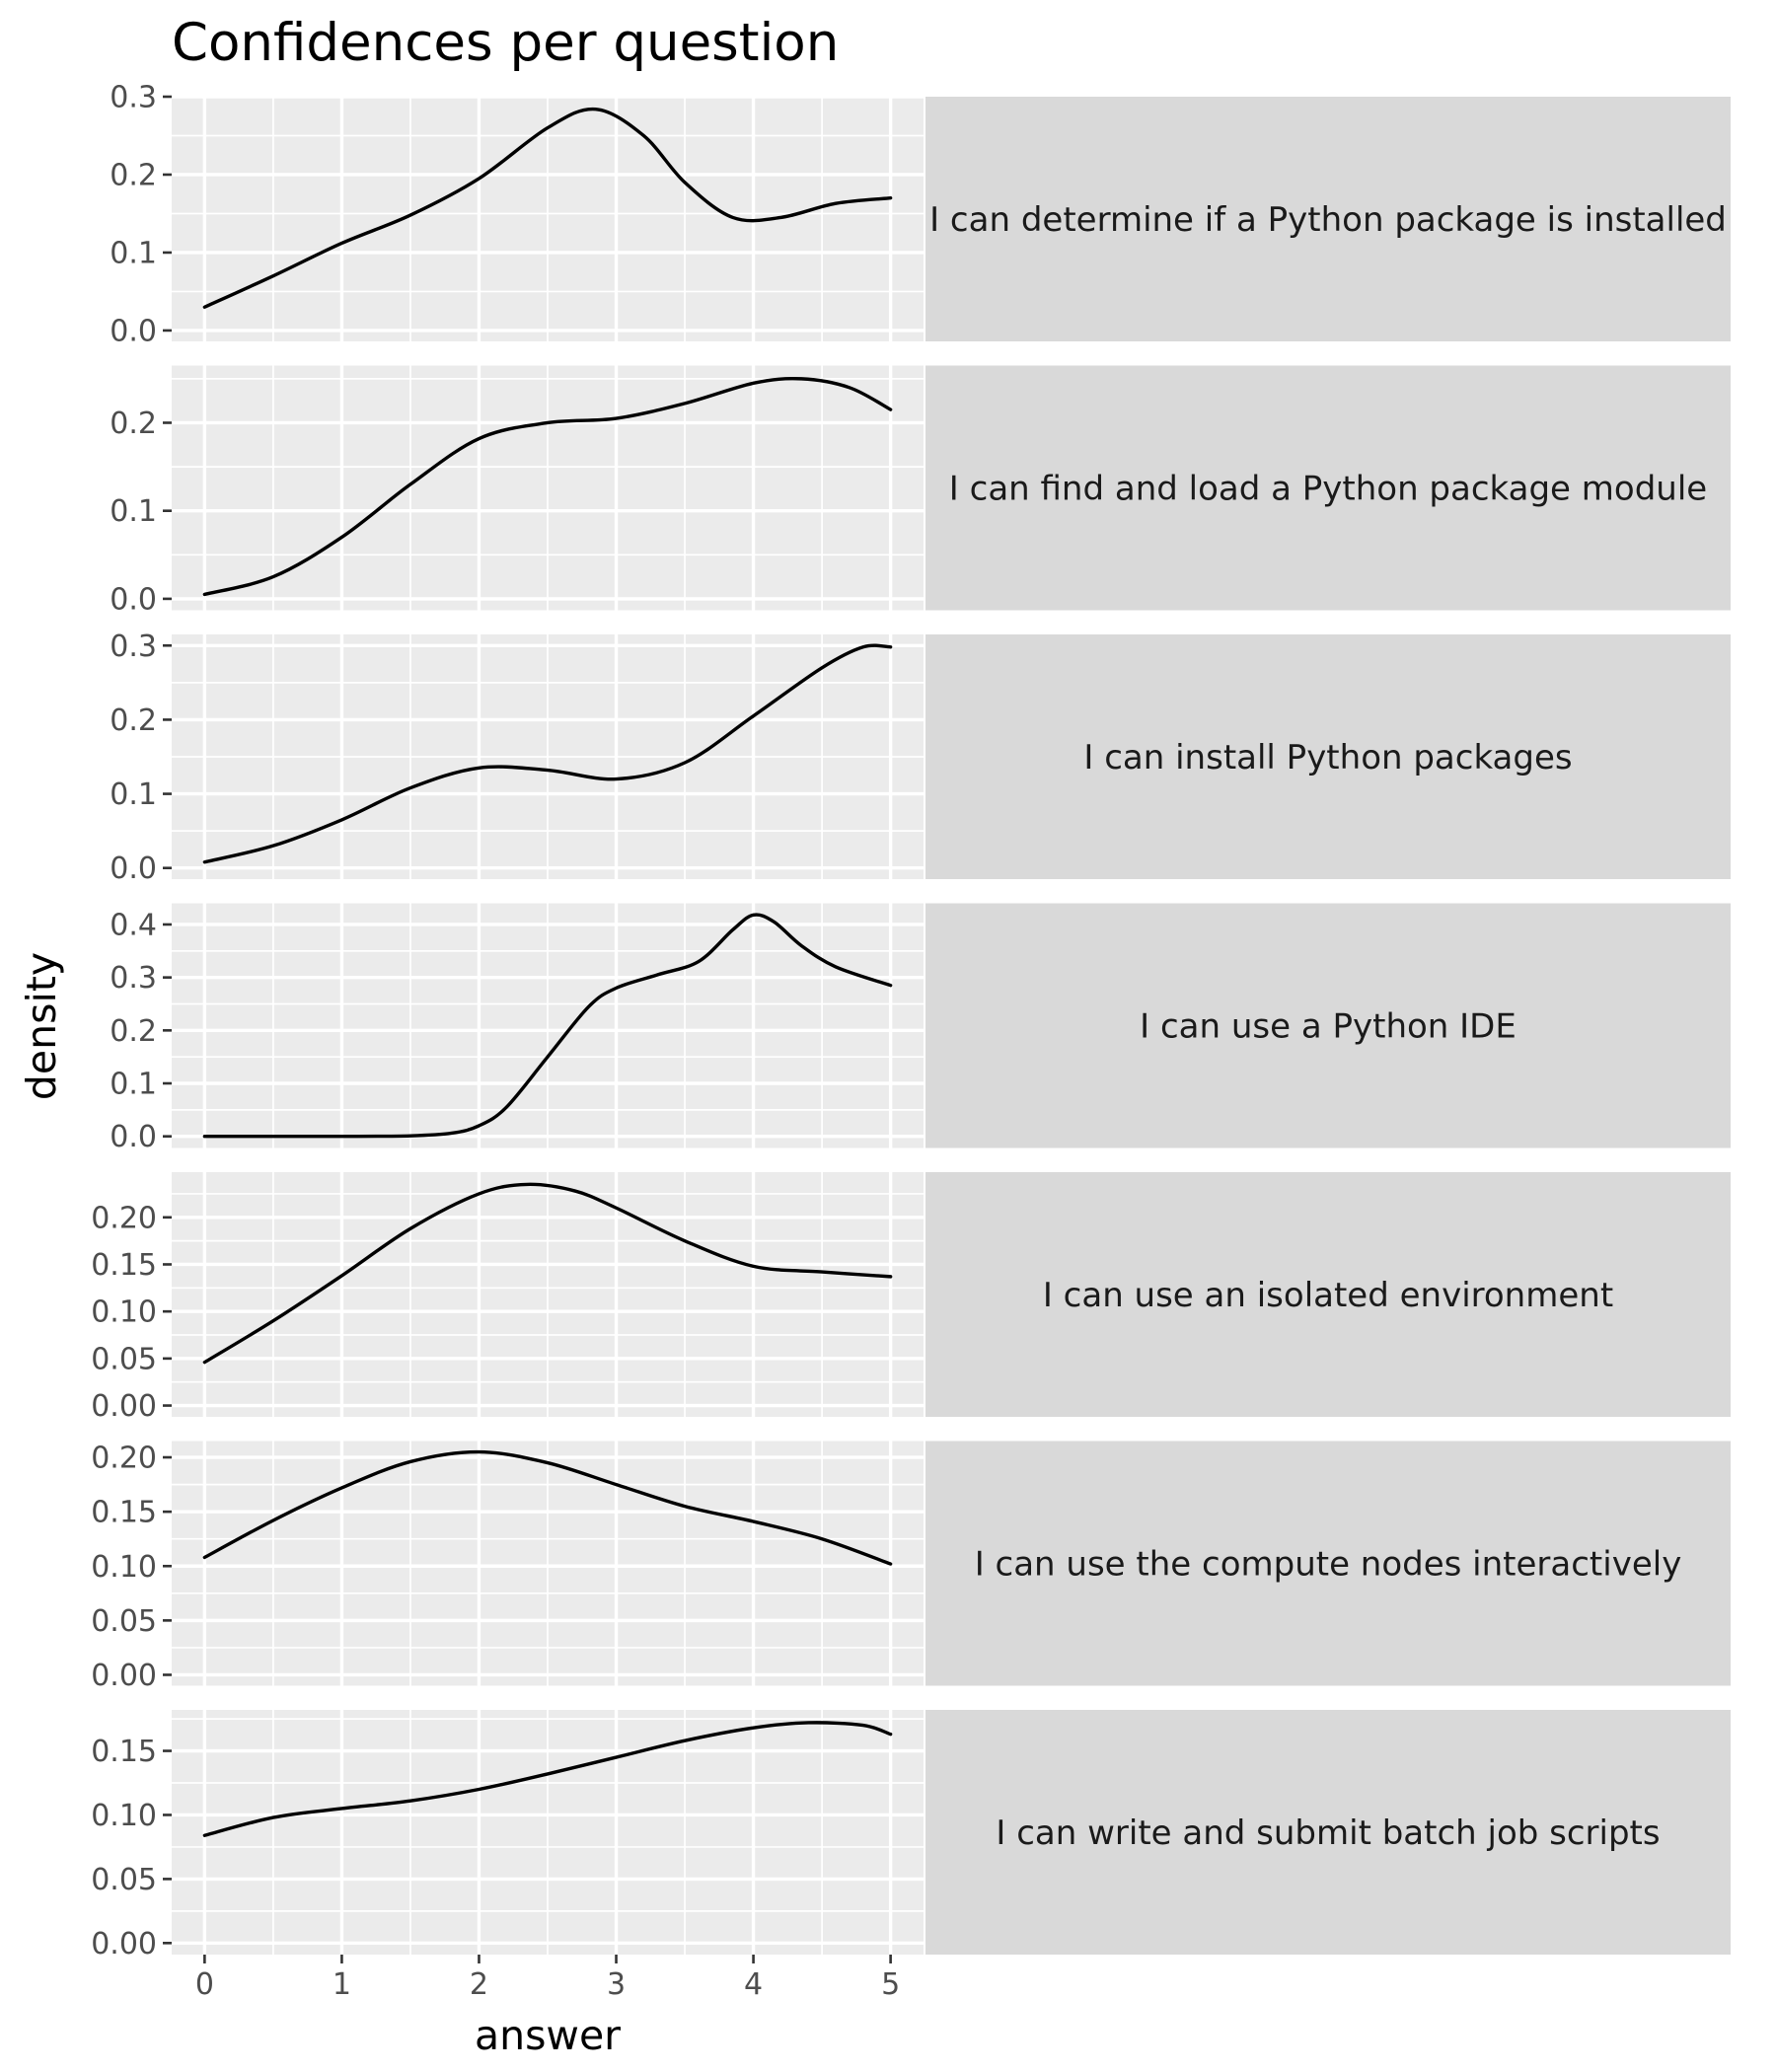 The height and width of the screenshot is (2072, 1776). I want to click on chart-title: Confidences per question, so click(506, 43).